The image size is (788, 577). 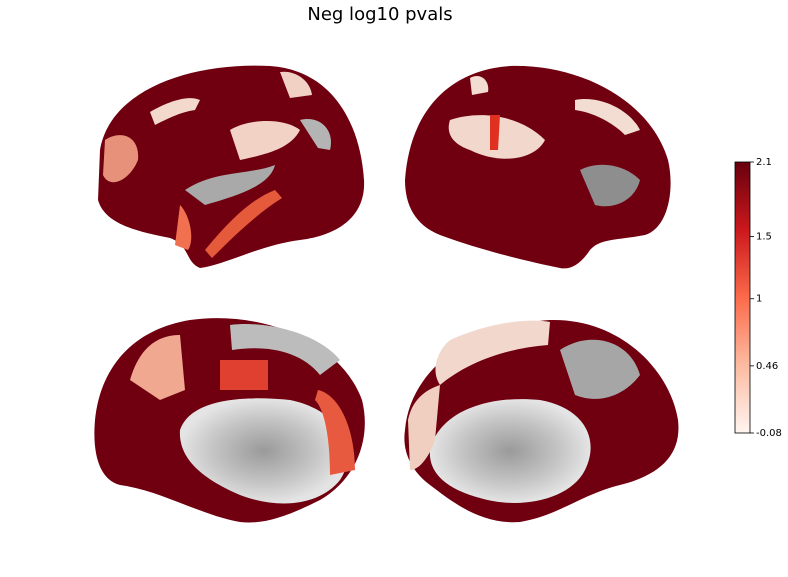 I want to click on colorbar: -0.08 0.46 1 1.5 2.1, so click(x=758, y=298).